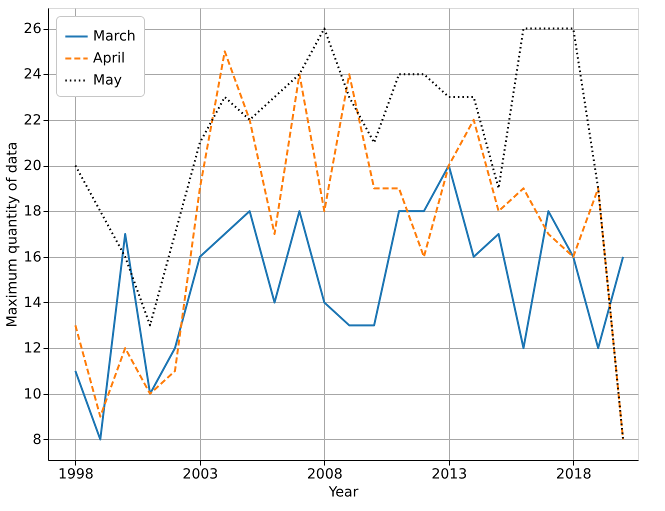  Describe the element at coordinates (37, 440) in the screenshot. I see `y-tick-label: 8` at that location.